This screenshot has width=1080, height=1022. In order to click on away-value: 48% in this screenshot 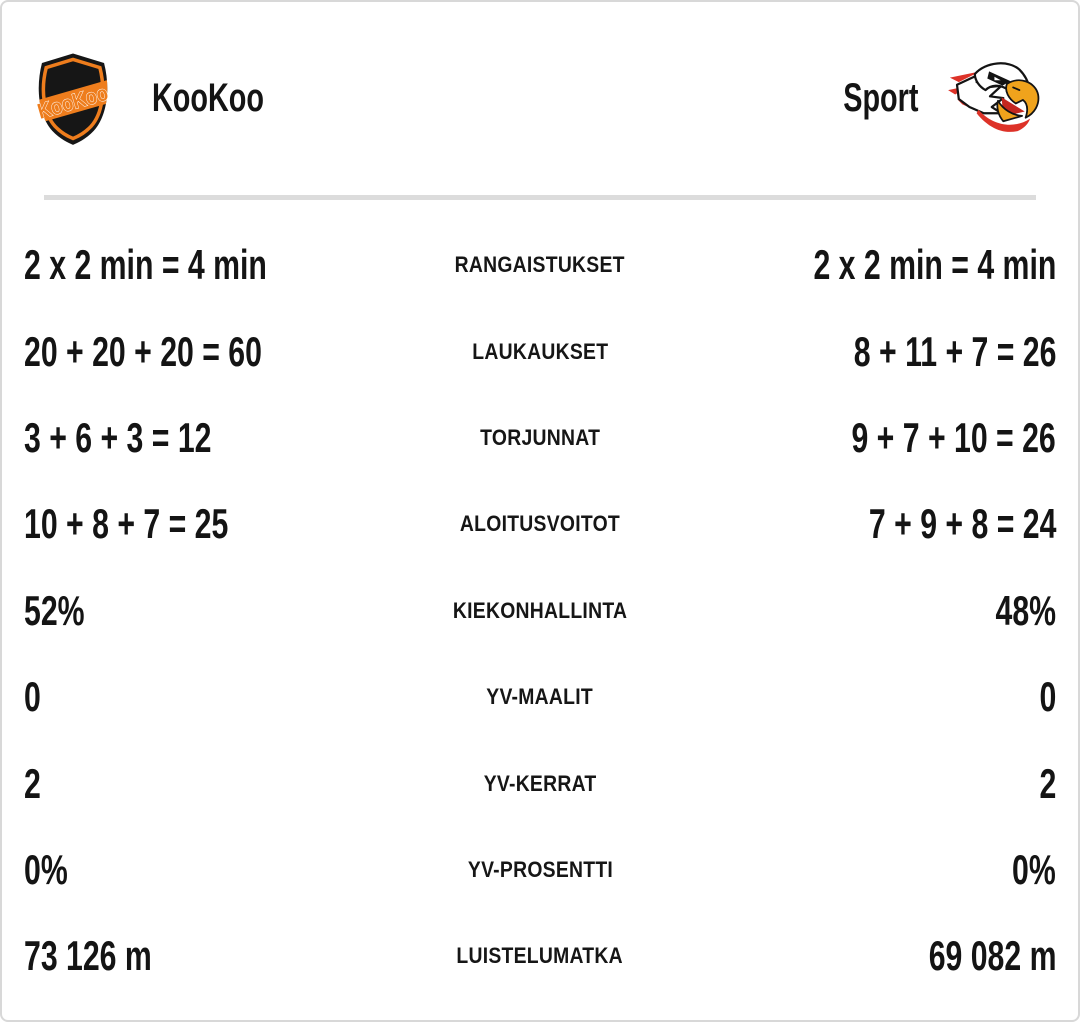, I will do `click(1025, 610)`.